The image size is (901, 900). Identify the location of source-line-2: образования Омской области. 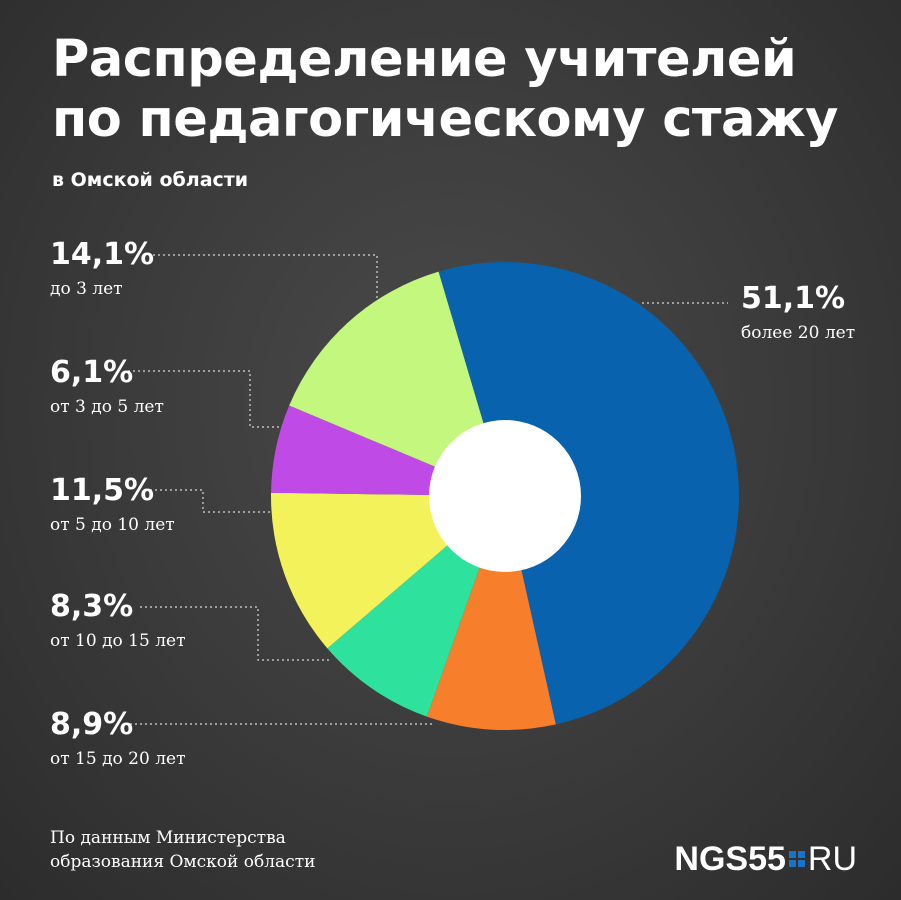
(183, 862).